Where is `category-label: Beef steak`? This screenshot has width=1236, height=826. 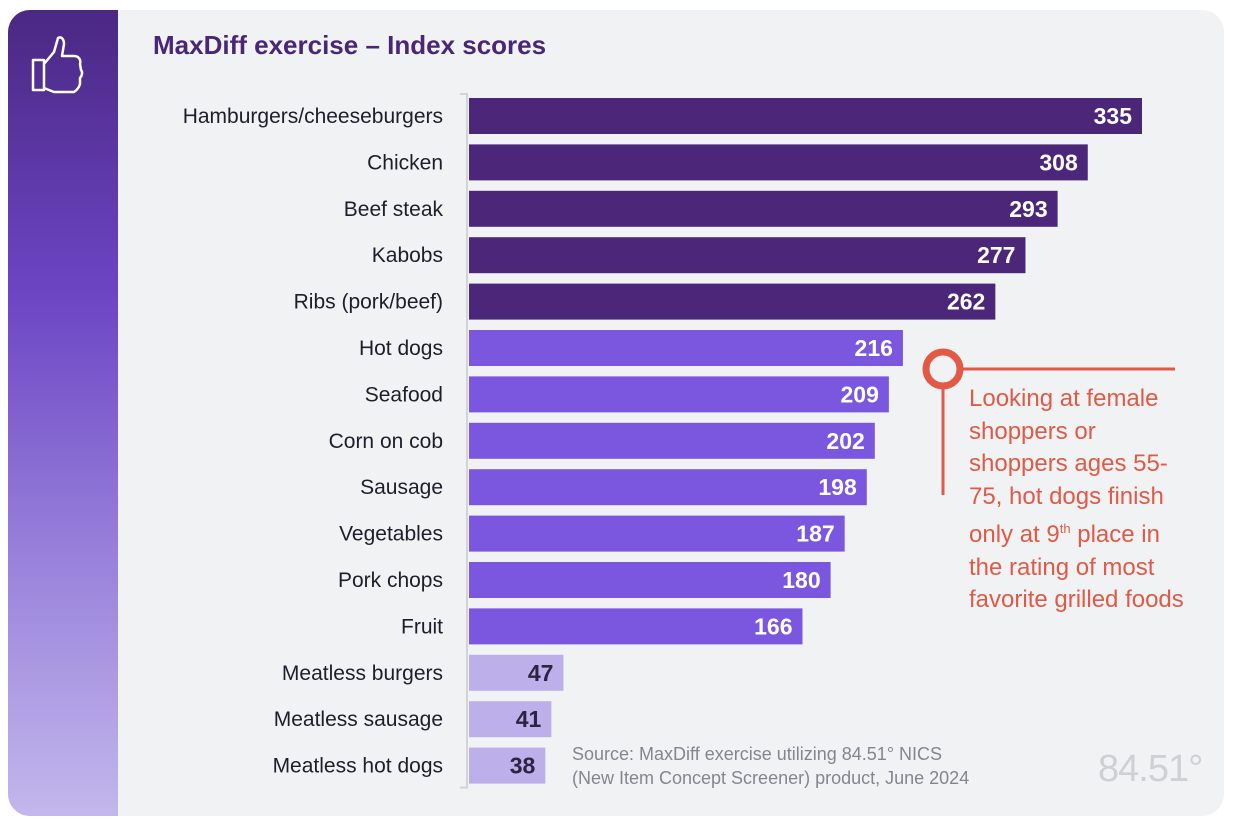
category-label: Beef steak is located at coordinates (394, 209).